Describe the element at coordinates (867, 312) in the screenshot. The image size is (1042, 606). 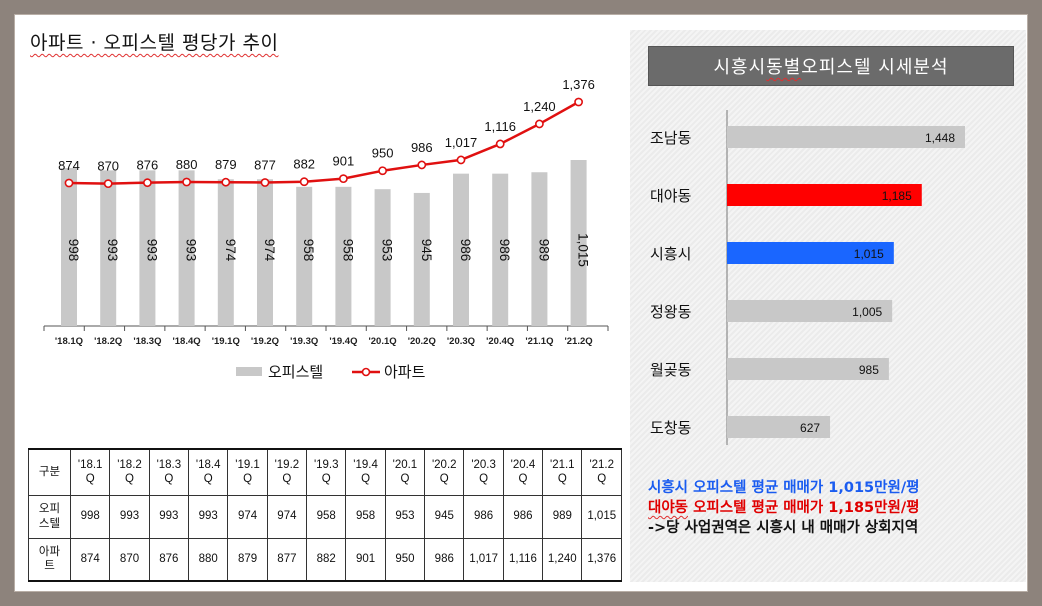
I see `district-value-label: 1,005` at that location.